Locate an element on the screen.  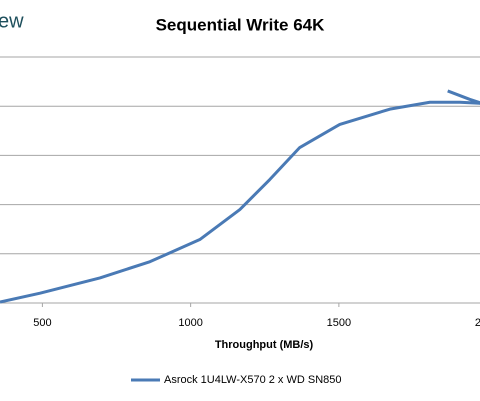
x-tick-label: 1500 is located at coordinates (339, 323).